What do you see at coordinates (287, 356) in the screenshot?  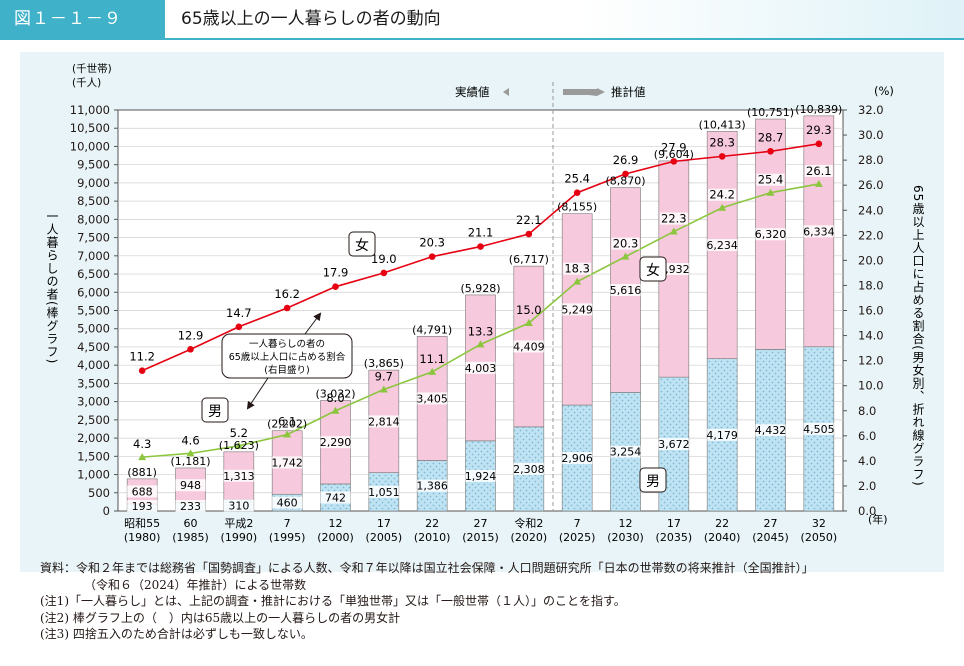 I see `line-note-box` at bounding box center [287, 356].